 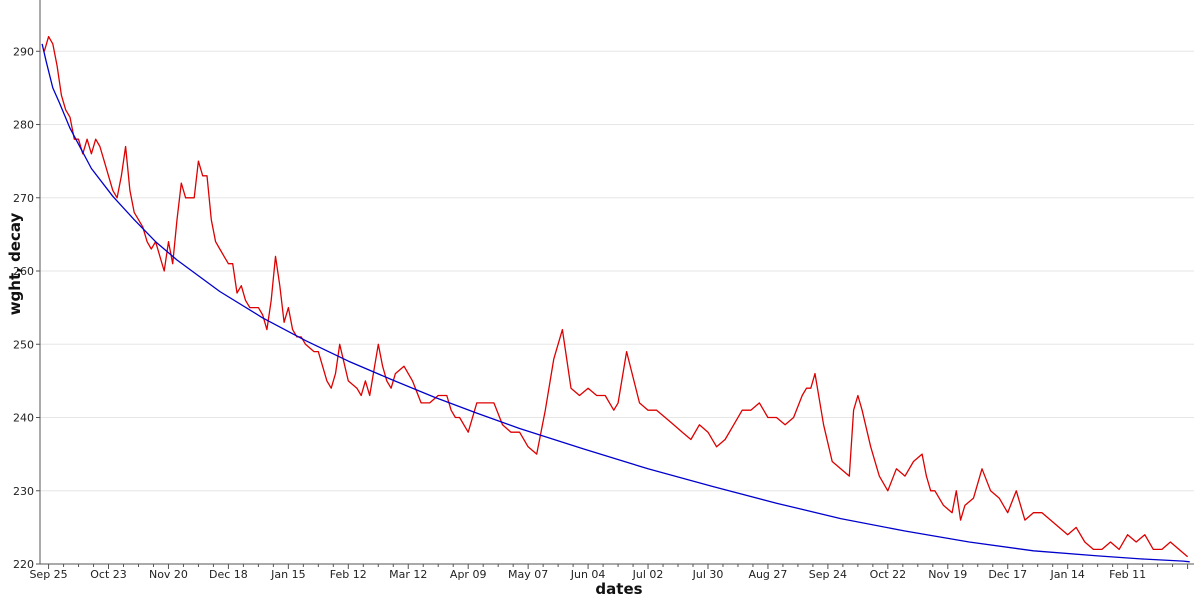 What do you see at coordinates (588, 574) in the screenshot?
I see `x-tick-label: Jun 04` at bounding box center [588, 574].